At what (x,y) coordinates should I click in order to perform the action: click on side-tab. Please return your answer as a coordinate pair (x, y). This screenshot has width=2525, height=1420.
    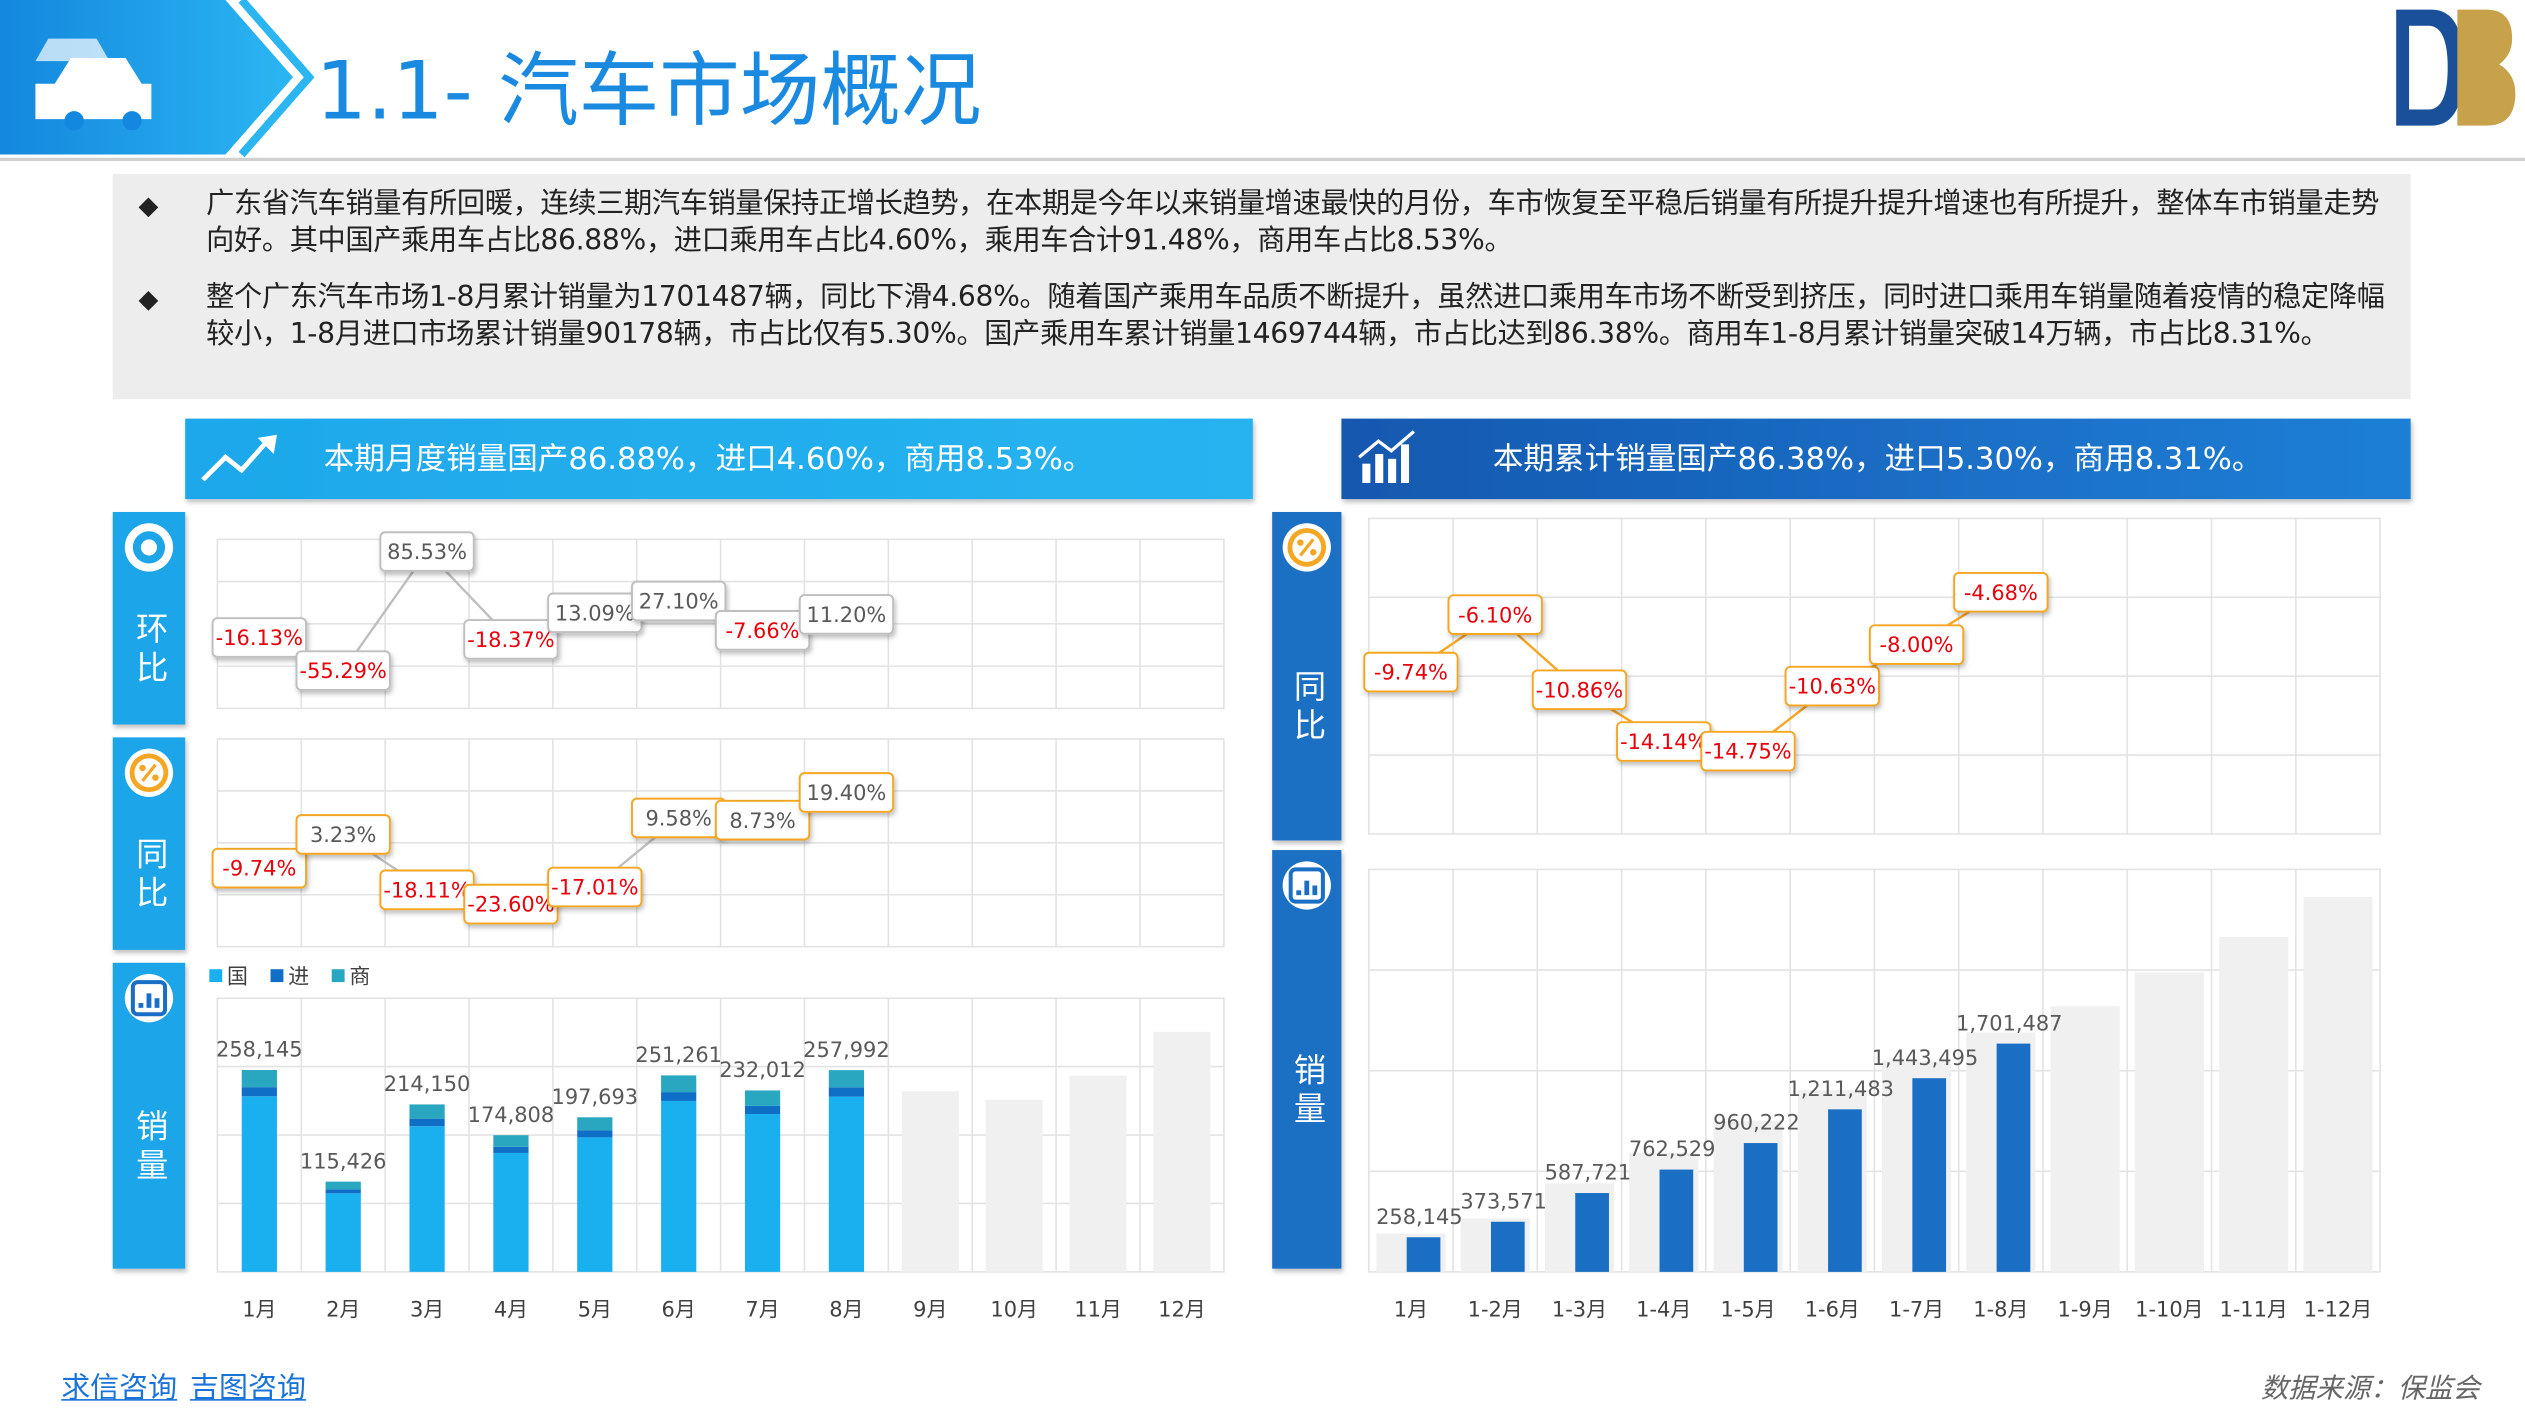
    Looking at the image, I should click on (1307, 1059).